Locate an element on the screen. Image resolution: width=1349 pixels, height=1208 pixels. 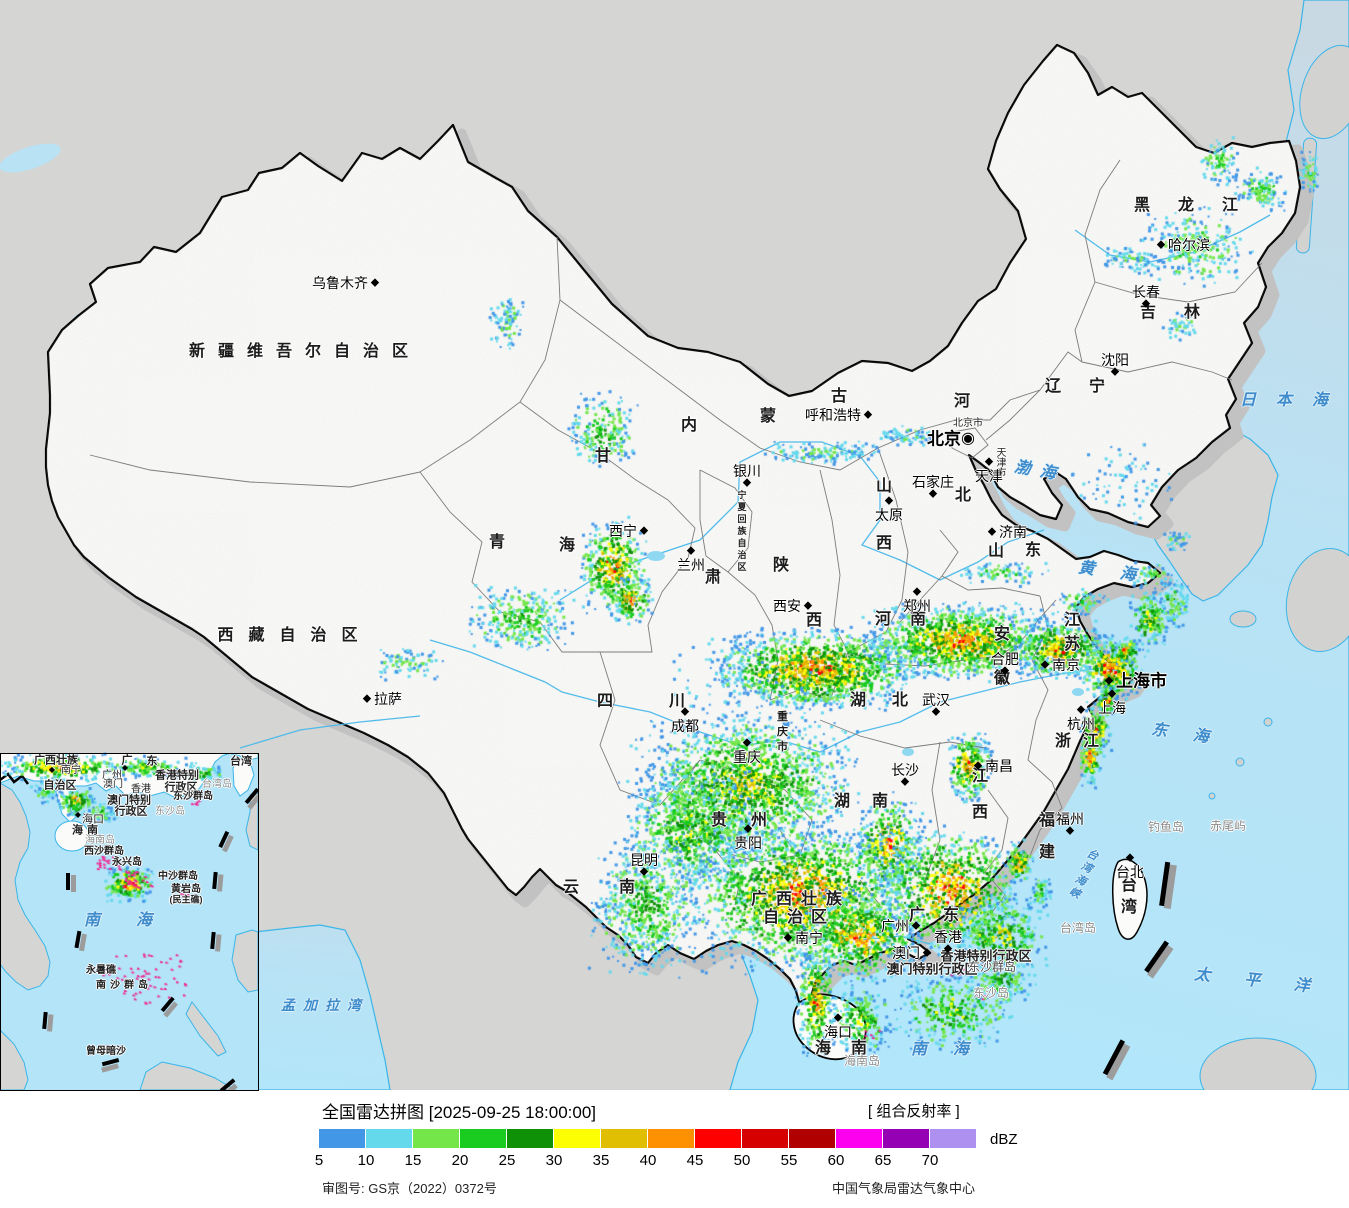
map-label: 海 is located at coordinates (567, 545).